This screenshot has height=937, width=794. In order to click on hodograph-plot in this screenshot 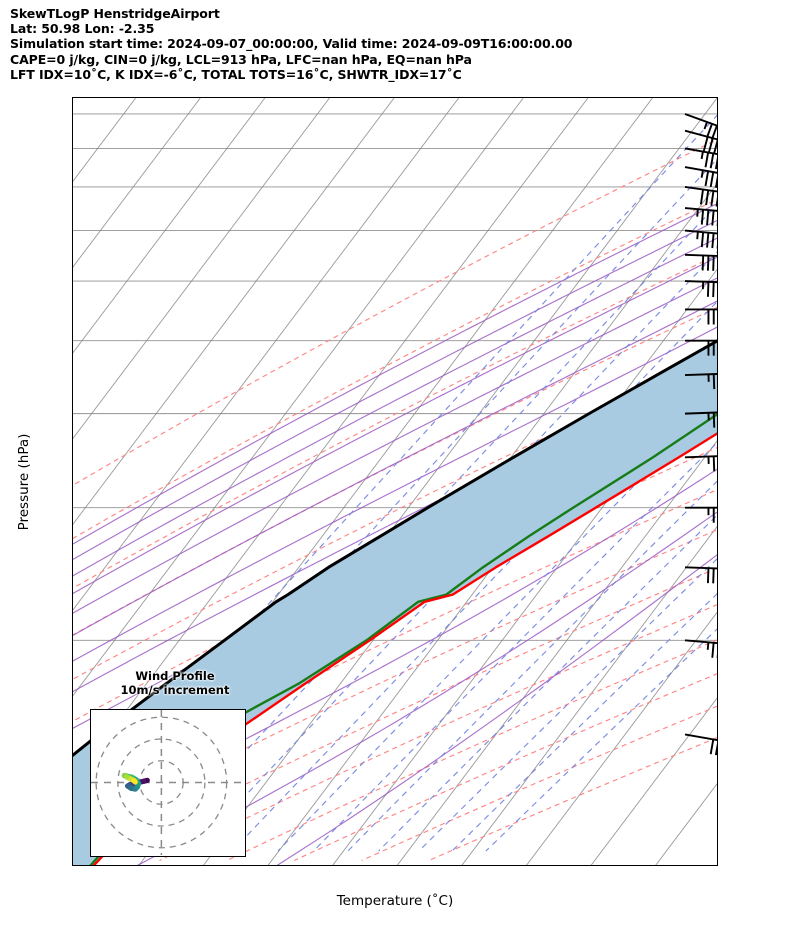, I will do `click(167, 782)`.